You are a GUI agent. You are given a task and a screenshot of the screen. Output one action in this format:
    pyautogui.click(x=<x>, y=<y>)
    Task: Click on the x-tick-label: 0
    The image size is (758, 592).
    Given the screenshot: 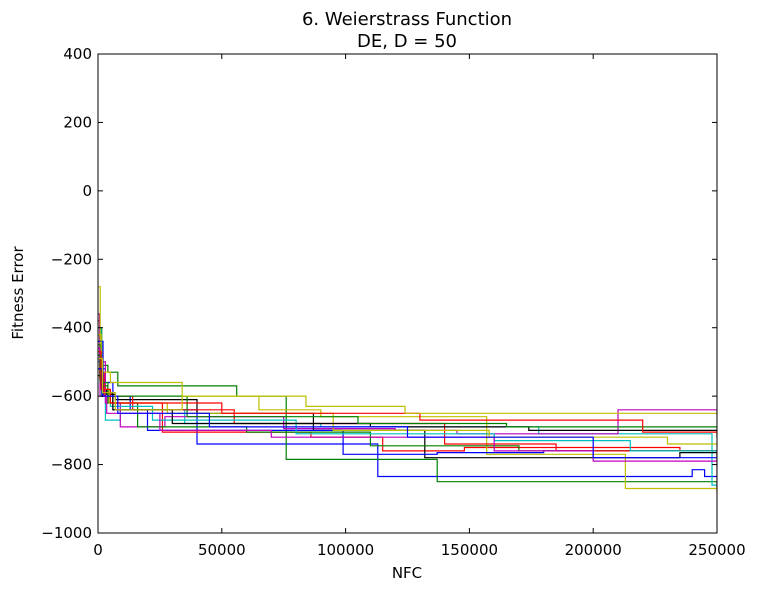 What is the action you would take?
    pyautogui.click(x=98, y=550)
    